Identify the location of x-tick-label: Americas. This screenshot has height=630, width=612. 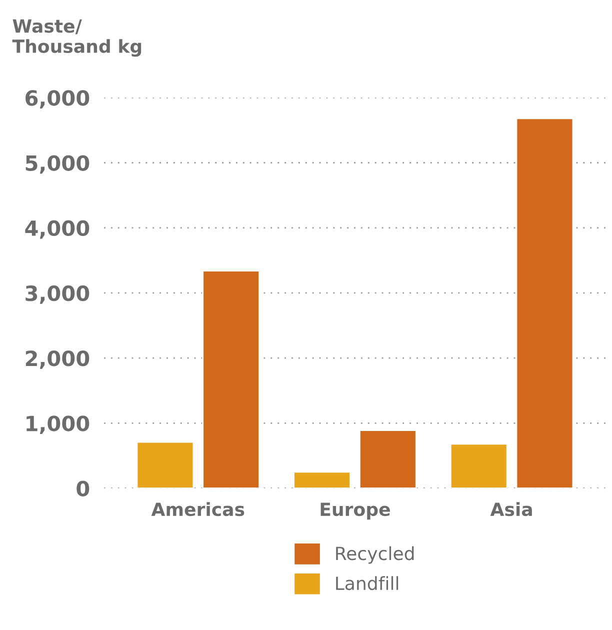
(197, 509).